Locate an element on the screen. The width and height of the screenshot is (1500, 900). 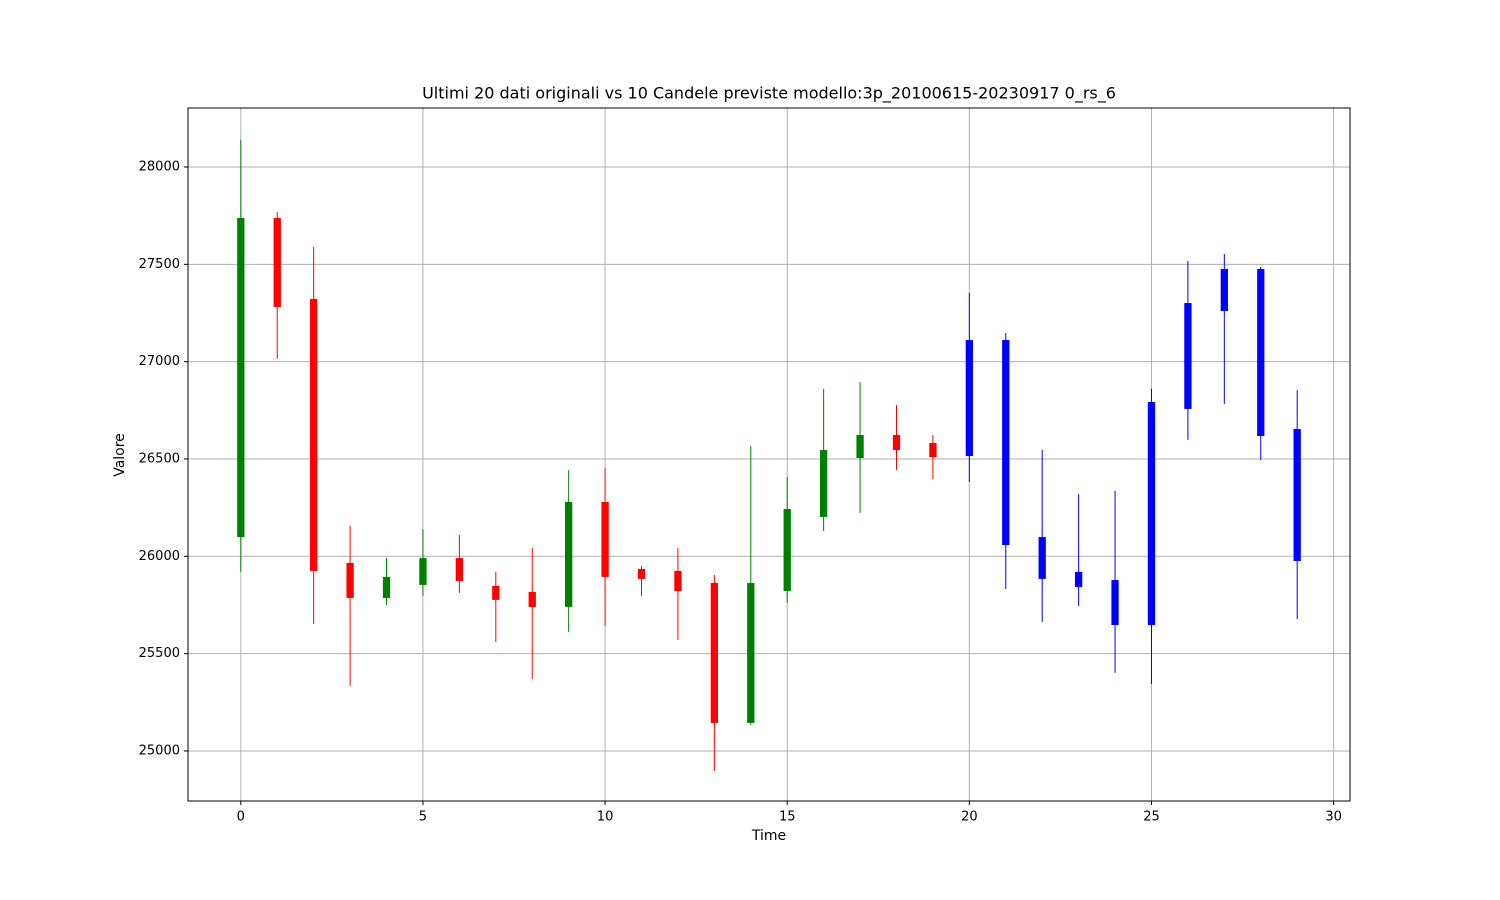
x-tick-label: 5 is located at coordinates (423, 817).